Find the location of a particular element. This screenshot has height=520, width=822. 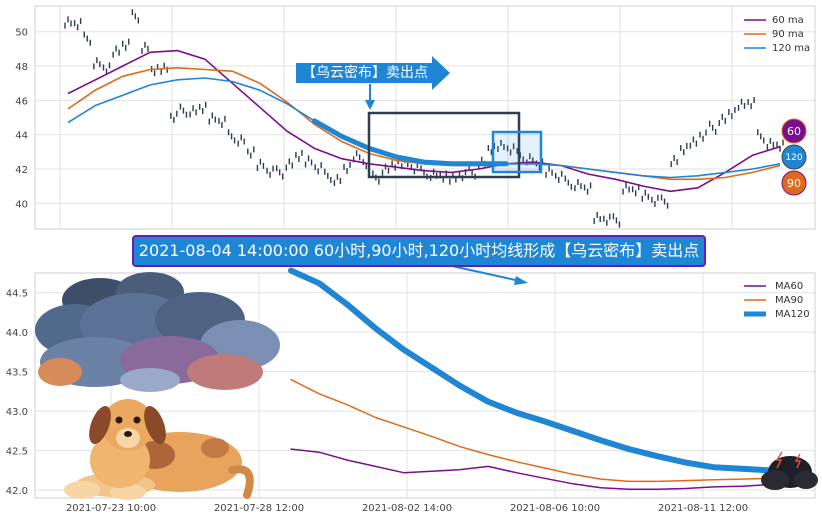

bottom-legend is located at coordinates (755, 301).